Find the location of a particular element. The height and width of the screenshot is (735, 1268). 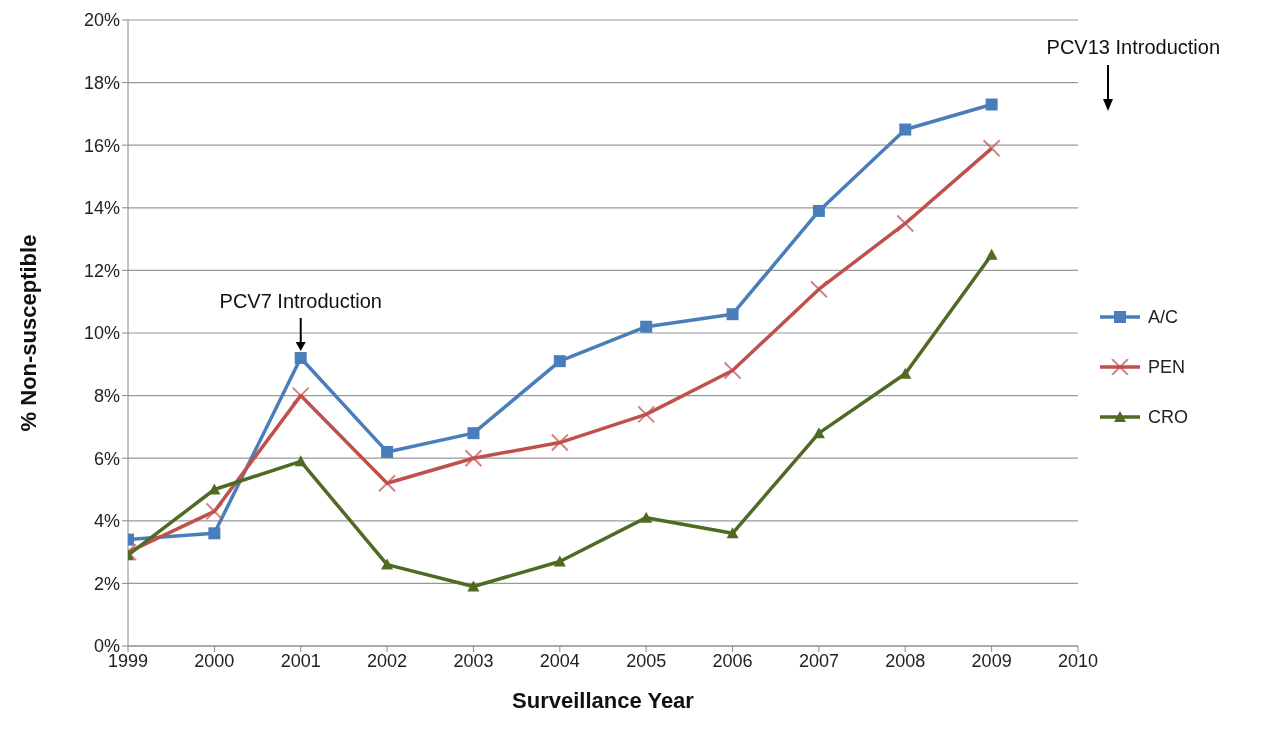

y-axis-title: % Non-susceptible is located at coordinates (28, 333).